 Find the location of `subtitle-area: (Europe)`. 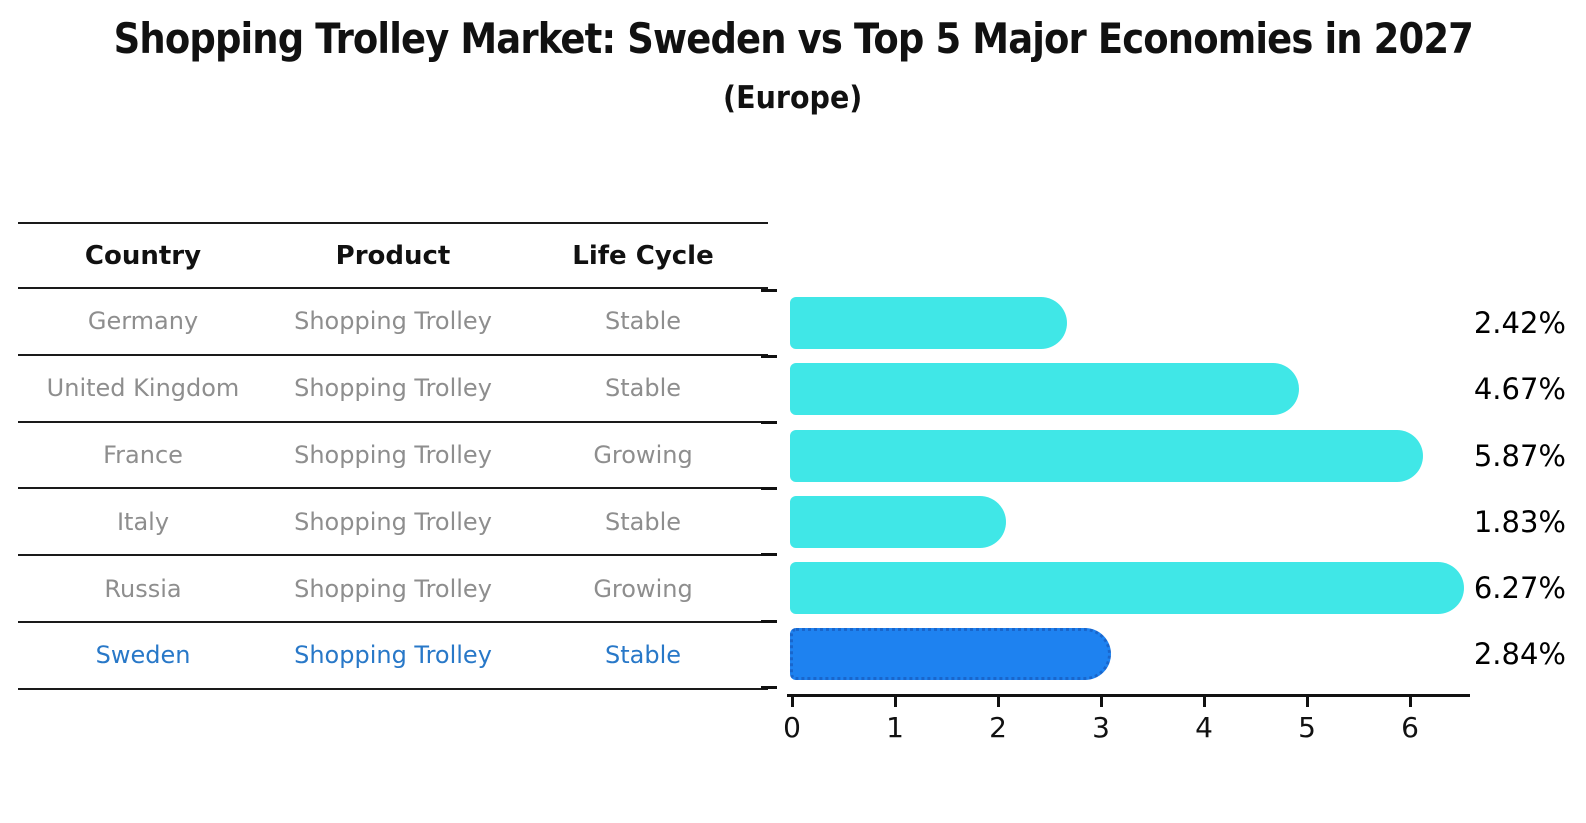

subtitle-area: (Europe) is located at coordinates (793, 98).